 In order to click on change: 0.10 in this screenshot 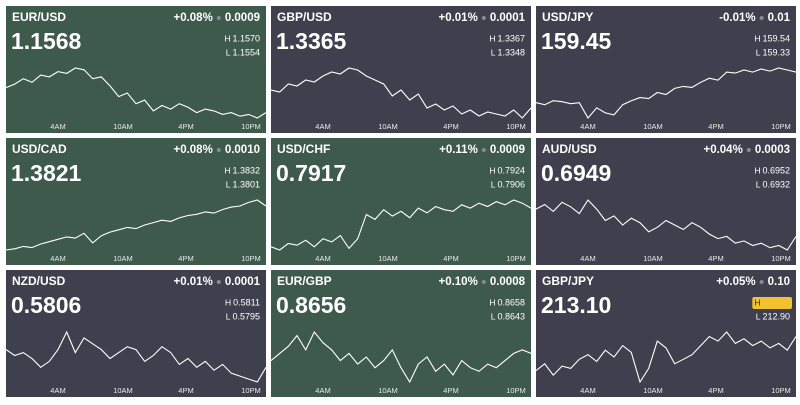, I will do `click(779, 282)`.